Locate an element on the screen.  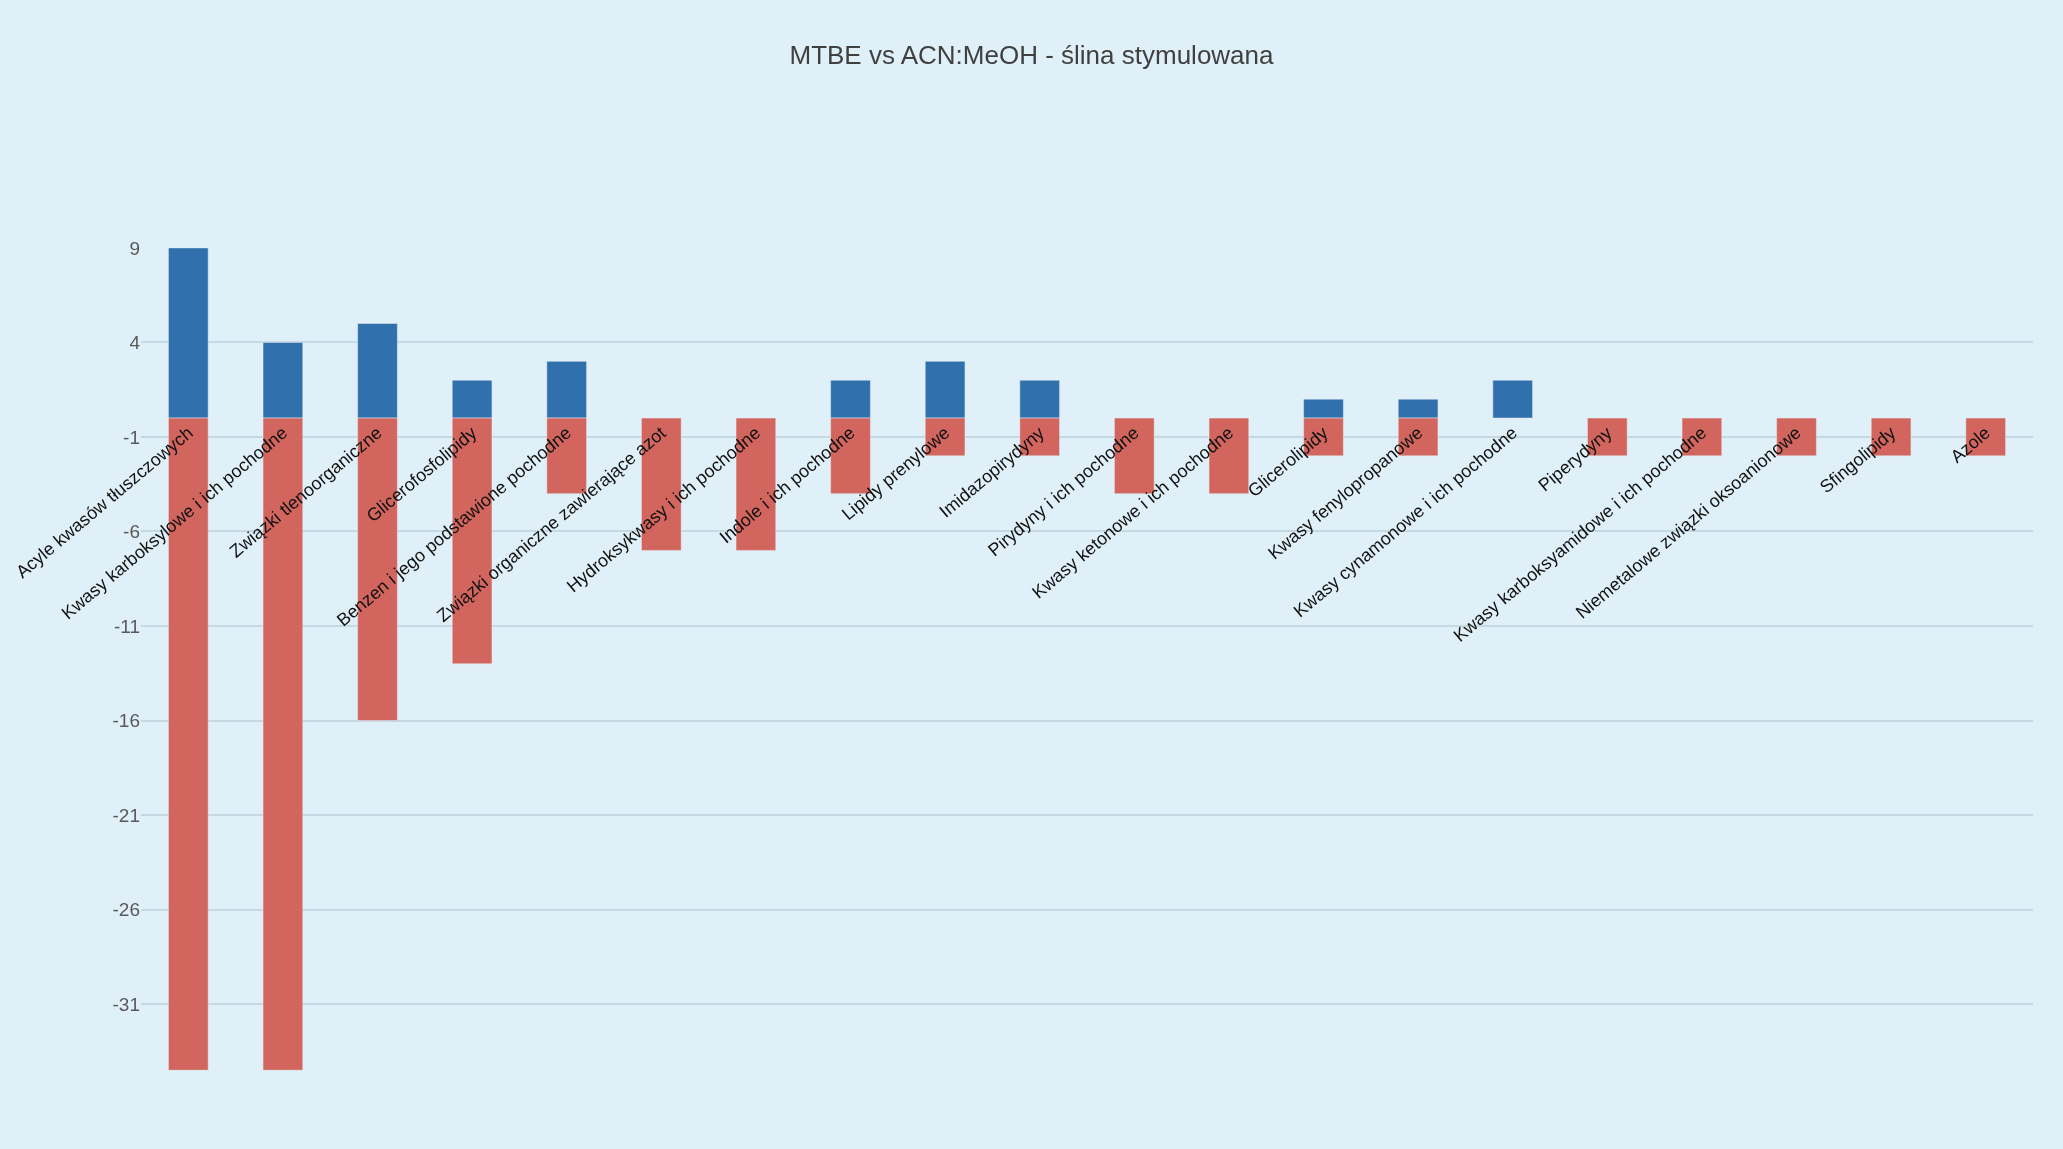
y-tick-label: -31 is located at coordinates (126, 1004).